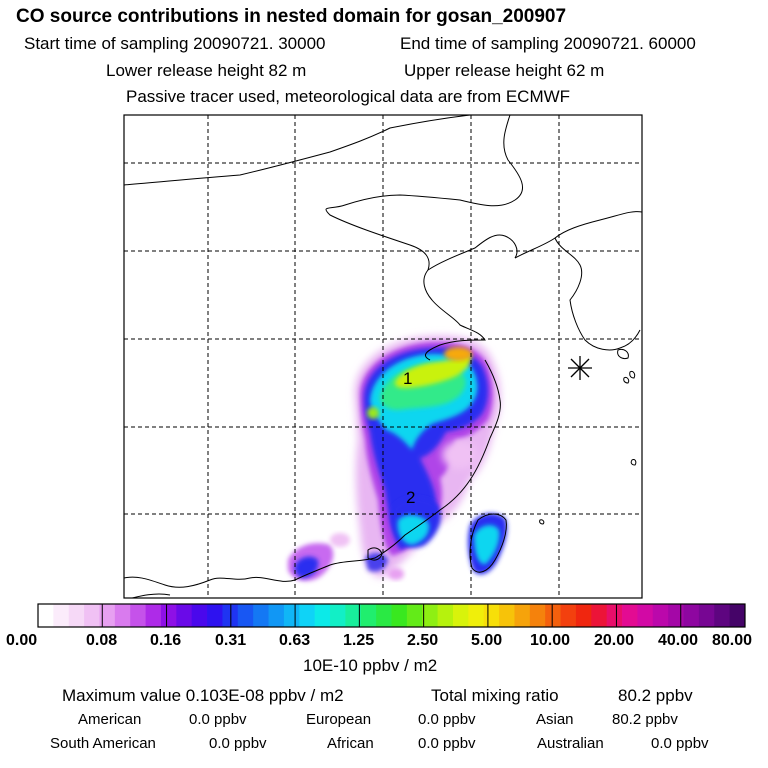 The width and height of the screenshot is (768, 768). What do you see at coordinates (424, 193) in the screenshot?
I see `bohai-coast` at bounding box center [424, 193].